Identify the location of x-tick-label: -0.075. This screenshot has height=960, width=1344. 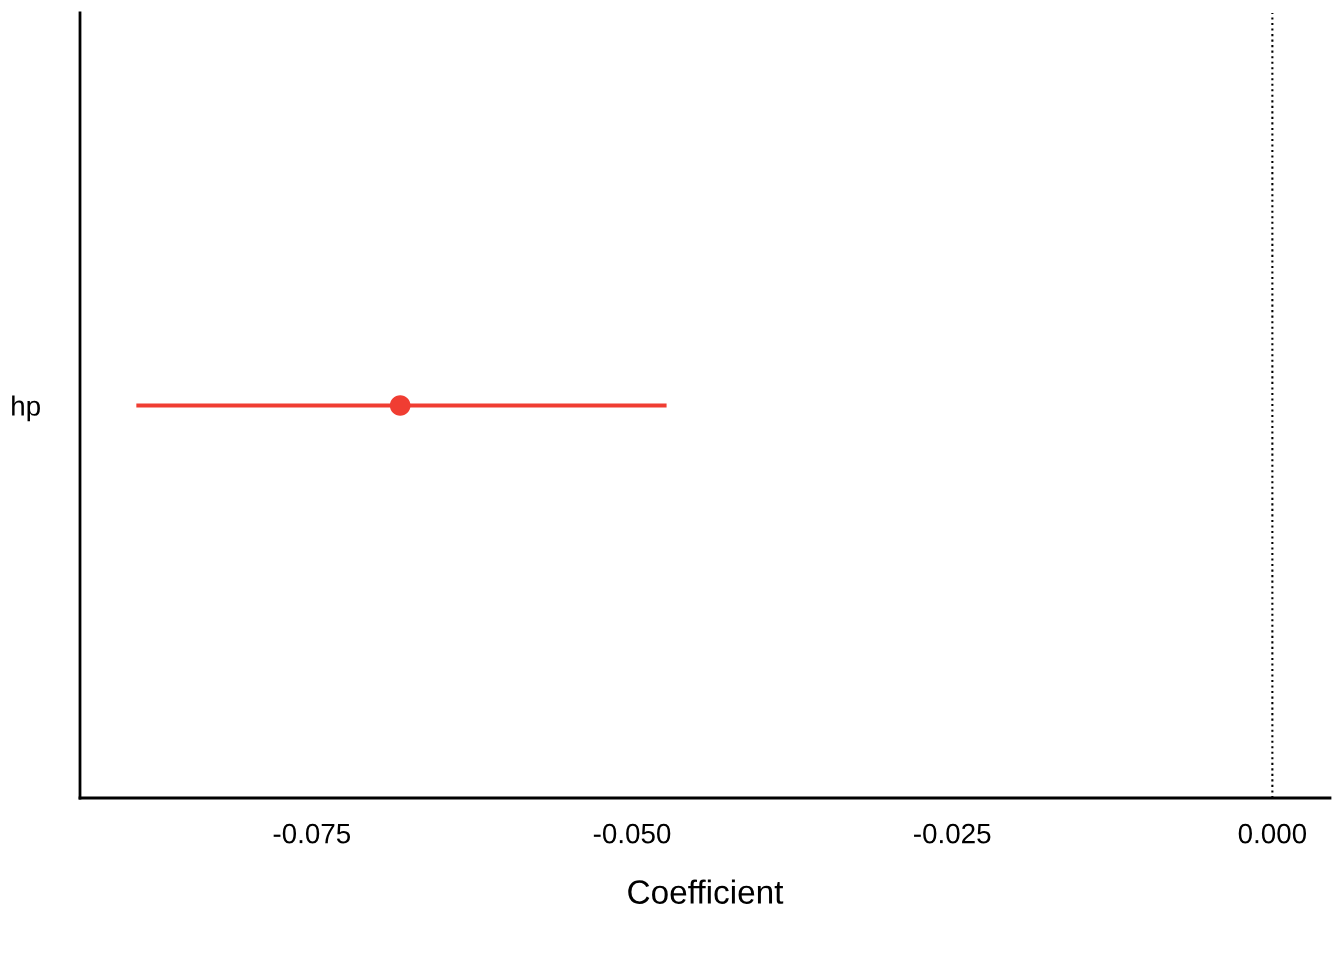
(312, 833).